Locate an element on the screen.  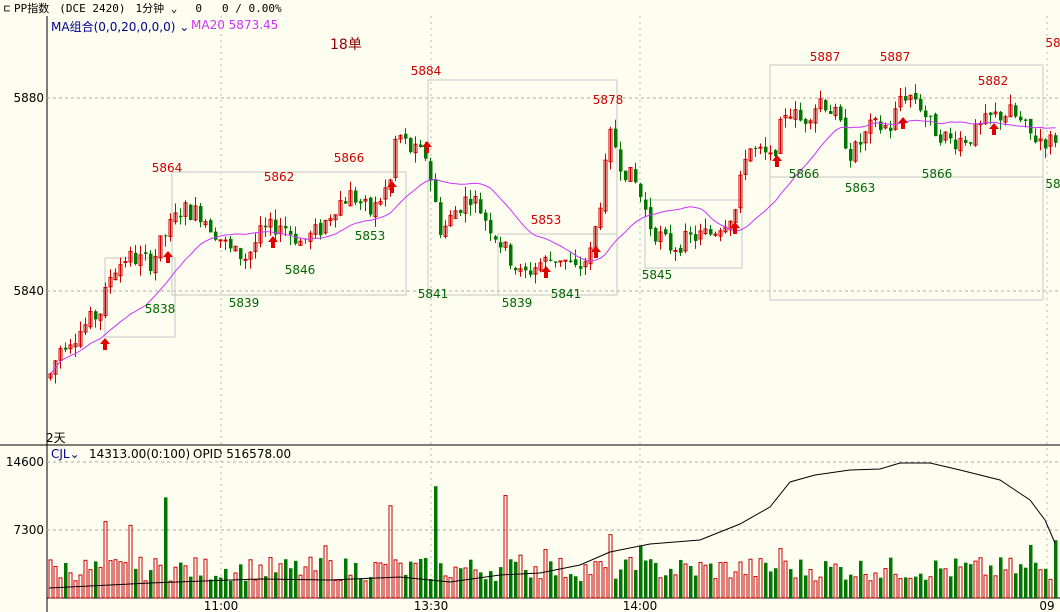
opid-readout: OPID 516578.00 is located at coordinates (242, 454).